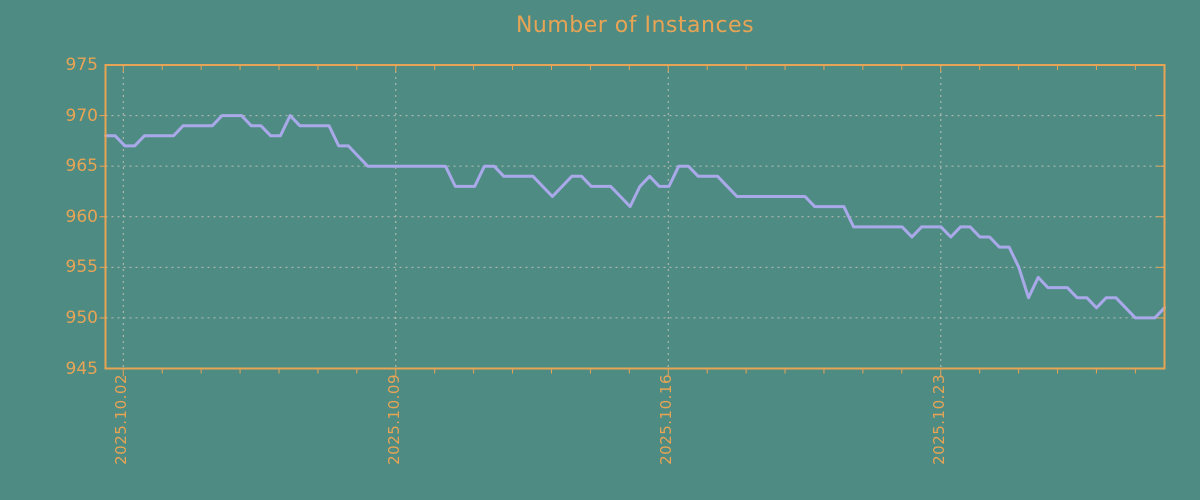  I want to click on y-tick-label: 955, so click(81, 267).